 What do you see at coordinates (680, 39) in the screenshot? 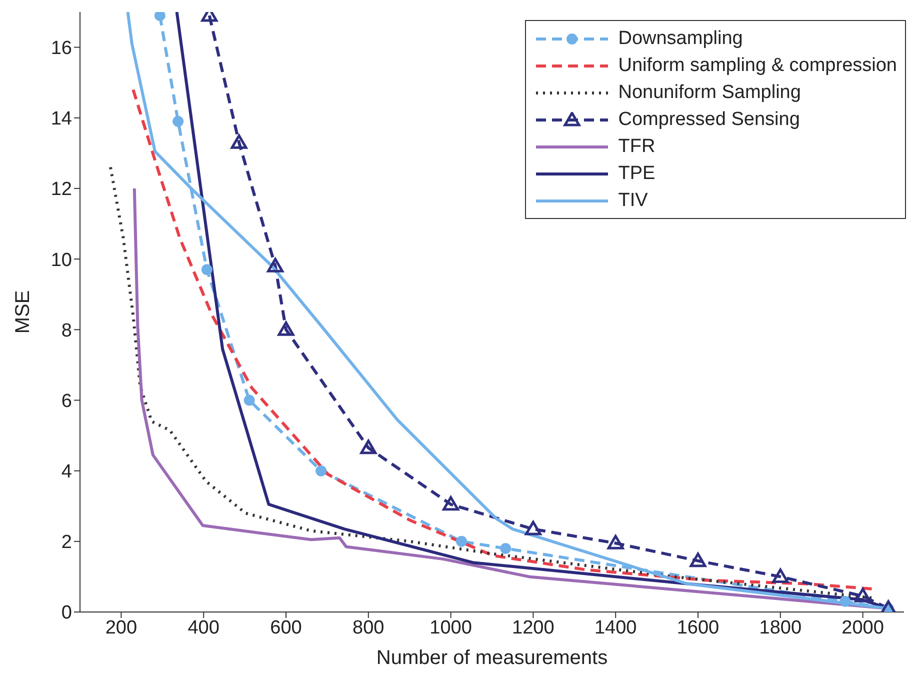
I see `legend-label: Downsampling` at bounding box center [680, 39].